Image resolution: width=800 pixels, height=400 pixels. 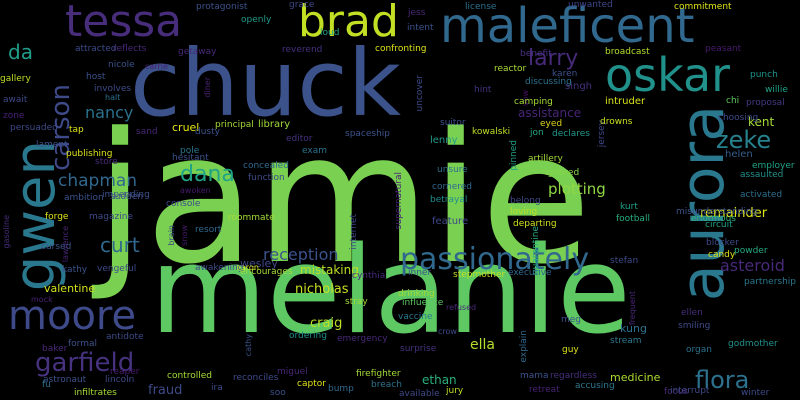 I want to click on cloud-word: sudden, so click(x=127, y=197).